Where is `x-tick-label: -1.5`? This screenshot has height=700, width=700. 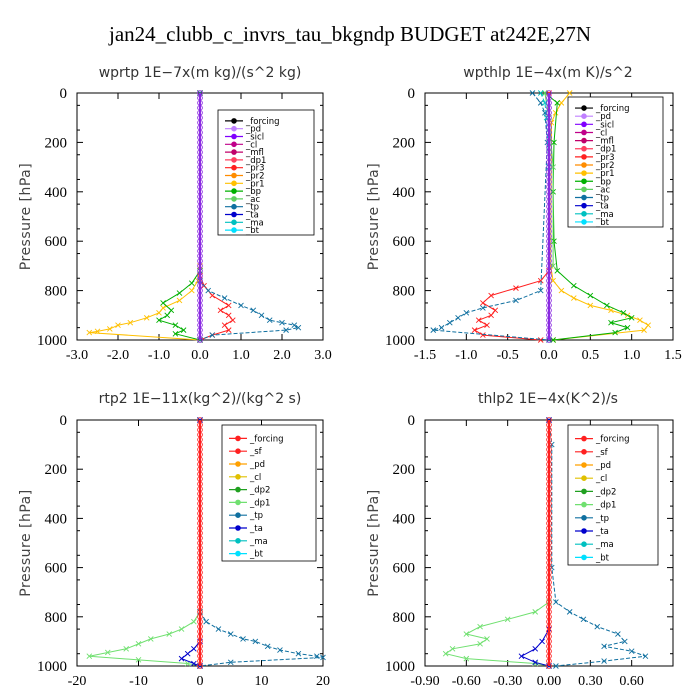
x-tick-label: -1.5 is located at coordinates (425, 355).